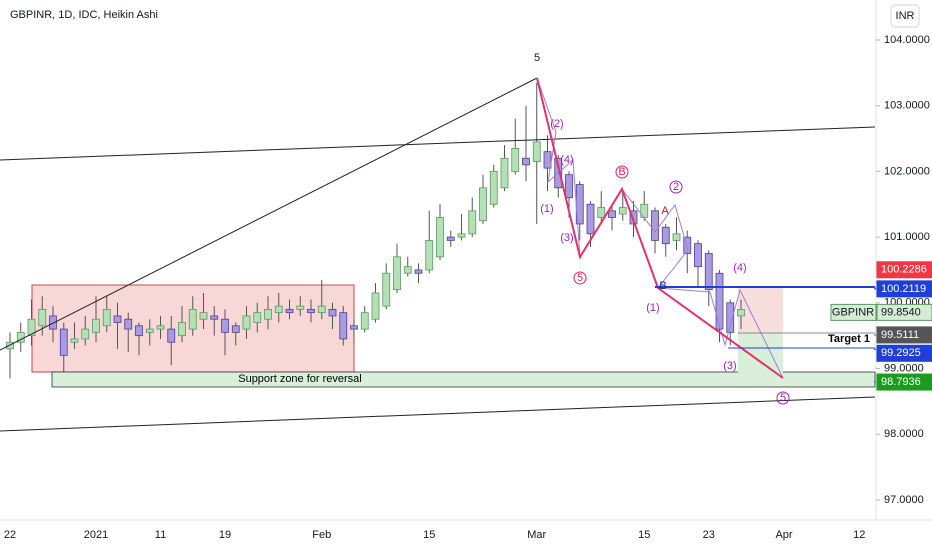 Image resolution: width=932 pixels, height=550 pixels. I want to click on y-tick-label: 97.0000, so click(904, 500).